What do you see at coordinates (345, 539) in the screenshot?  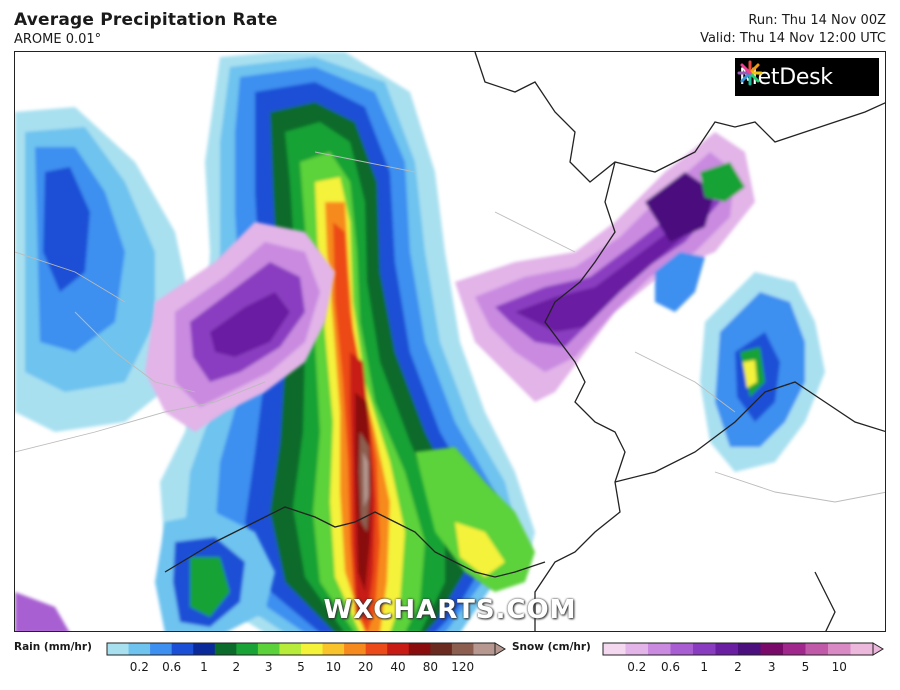 I see `rain-cells-southeast` at bounding box center [345, 539].